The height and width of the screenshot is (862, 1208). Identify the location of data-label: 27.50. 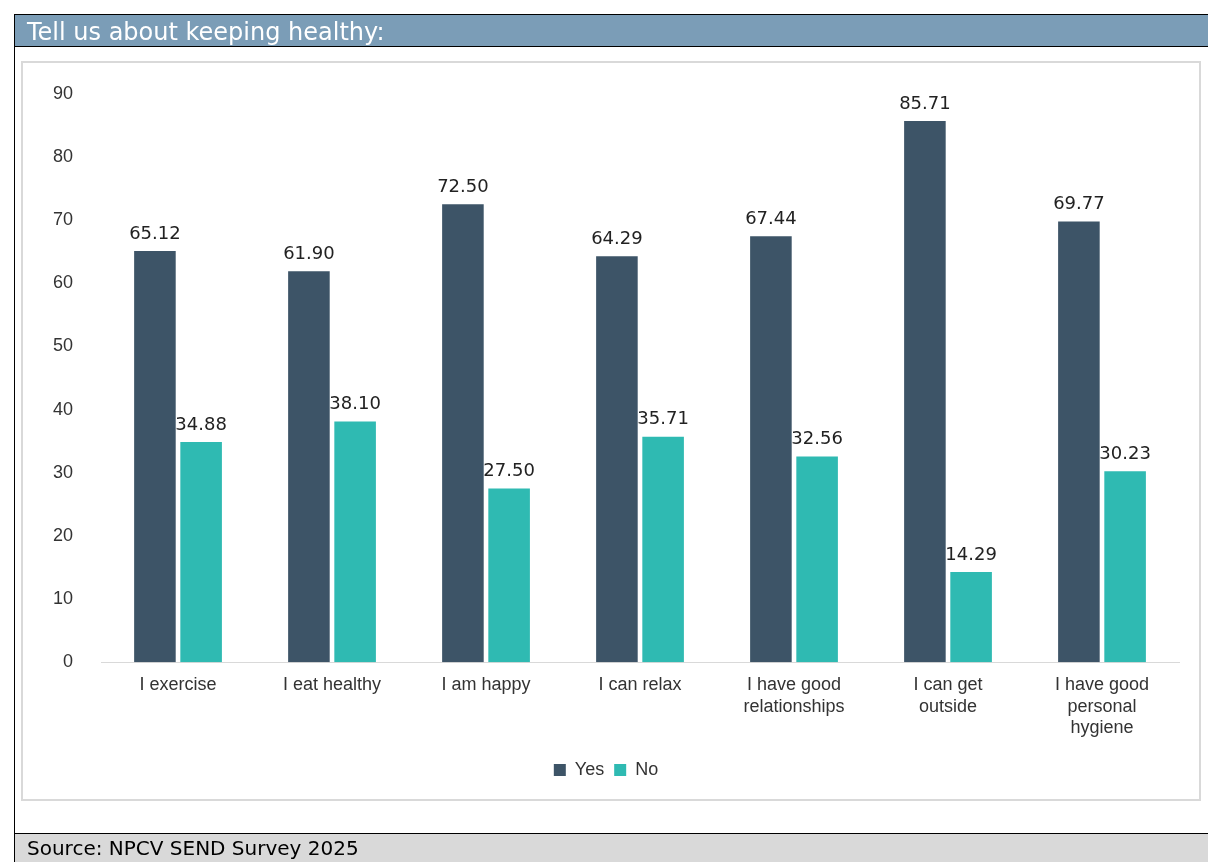
(509, 470).